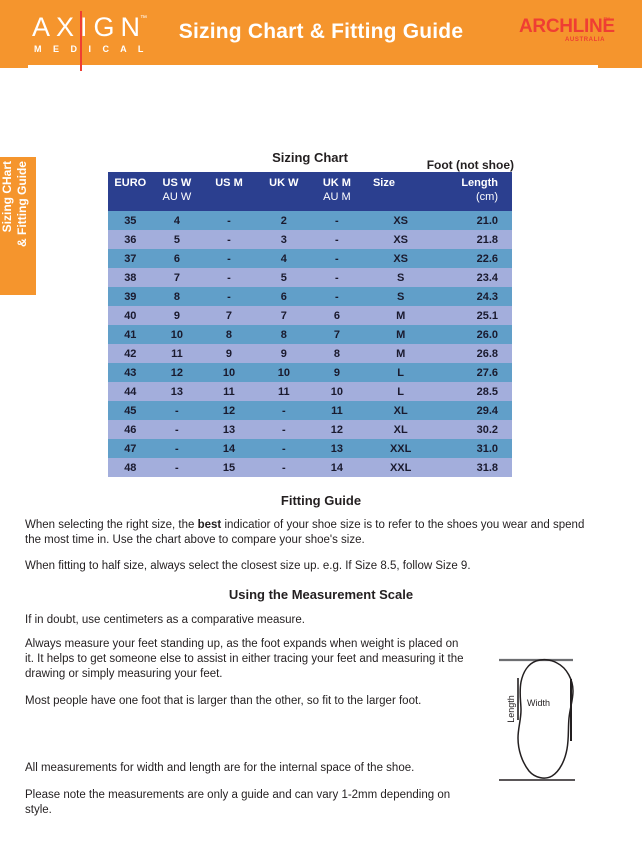 This screenshot has width=642, height=848. What do you see at coordinates (89, 27) in the screenshot?
I see `axign-wordmark: AXIGN` at bounding box center [89, 27].